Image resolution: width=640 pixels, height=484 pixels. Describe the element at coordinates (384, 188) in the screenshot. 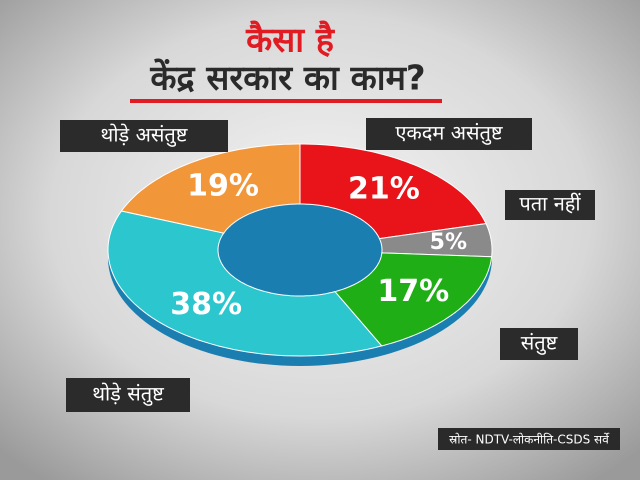

I see `value-label: 21%` at that location.